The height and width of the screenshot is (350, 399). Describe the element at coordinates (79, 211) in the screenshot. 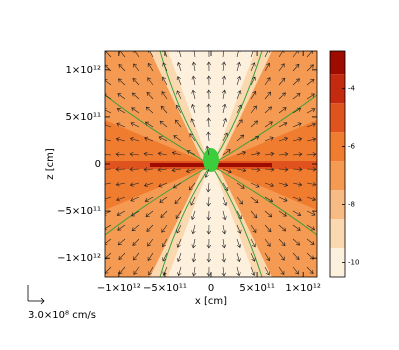

I see `y-tick-label: −5×10¹¹` at that location.